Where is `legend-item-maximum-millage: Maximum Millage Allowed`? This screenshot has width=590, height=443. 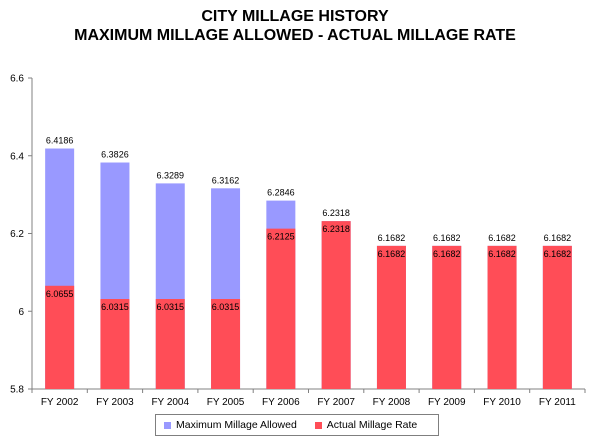 legend-item-maximum-millage: Maximum Millage Allowed is located at coordinates (230, 425).